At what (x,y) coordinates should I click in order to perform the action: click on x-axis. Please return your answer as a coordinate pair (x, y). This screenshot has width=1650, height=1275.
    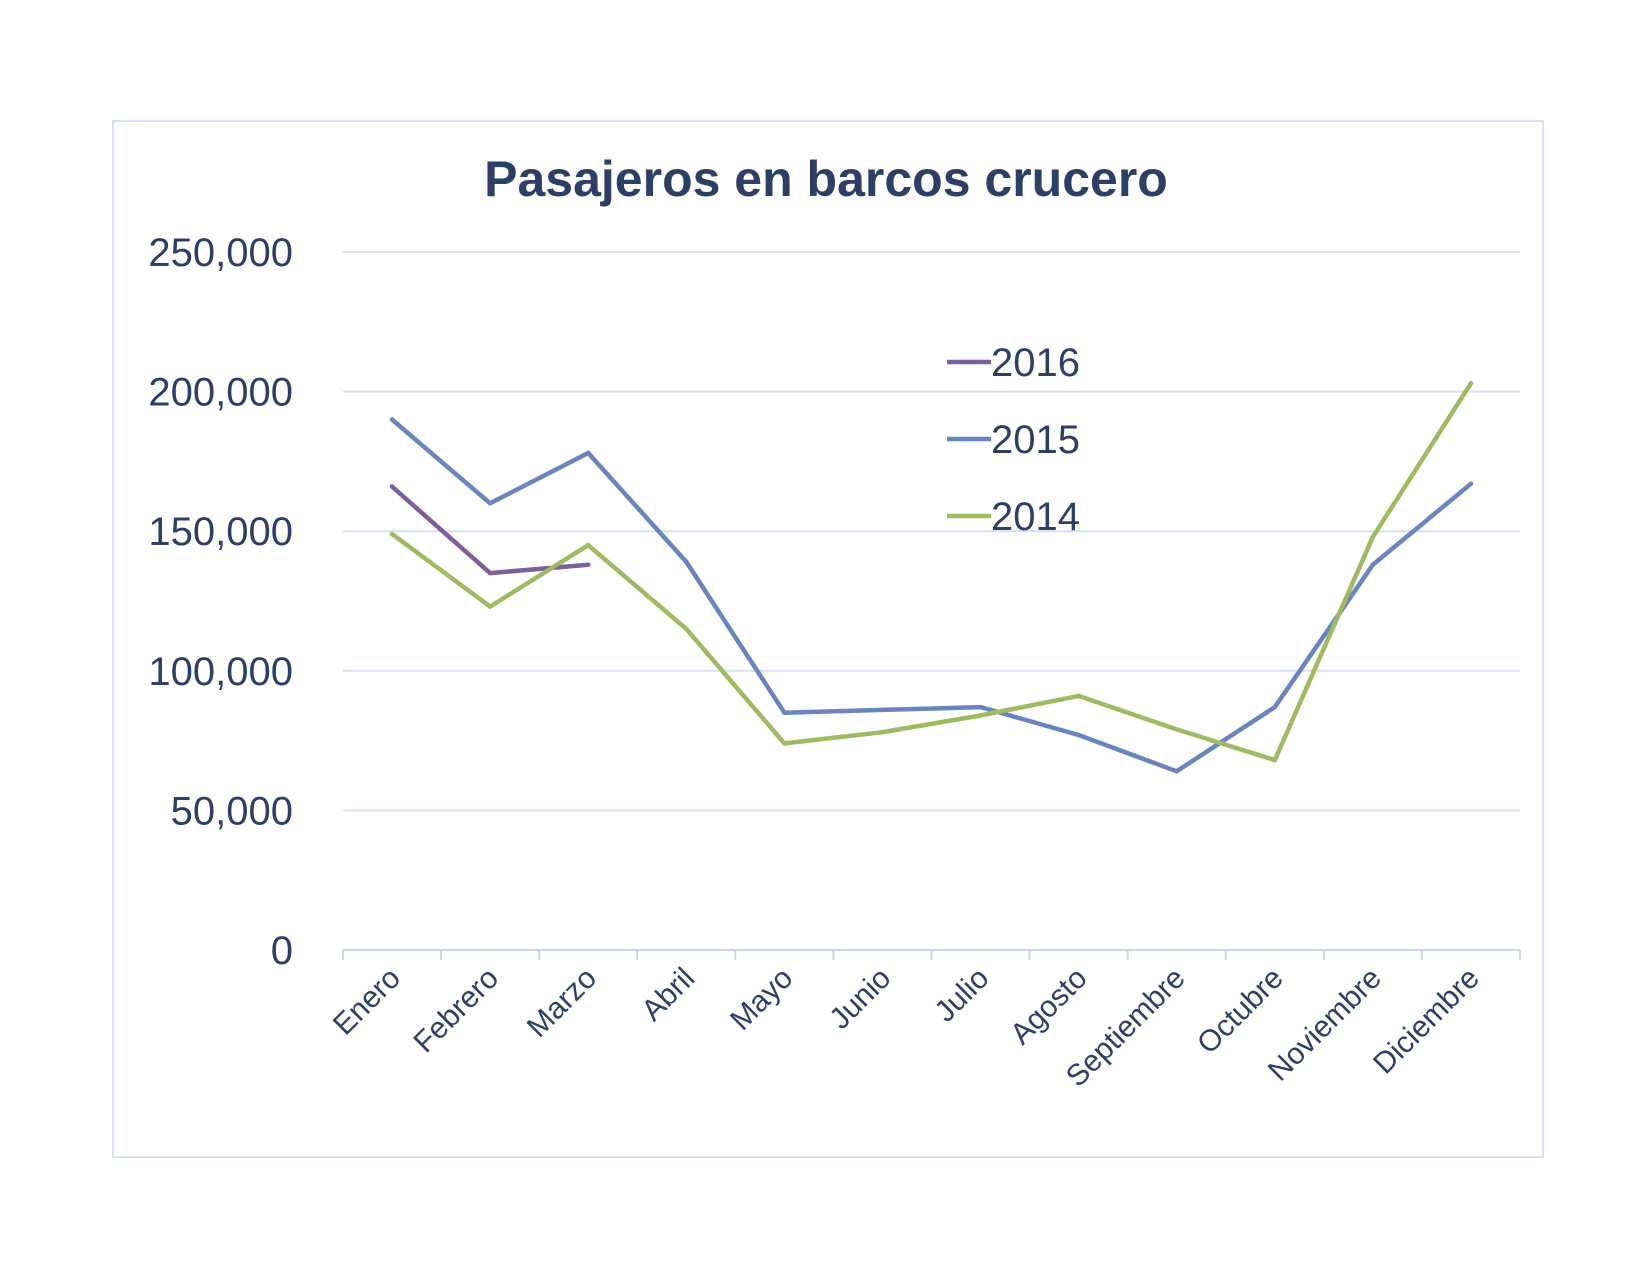
    Looking at the image, I should click on (931, 954).